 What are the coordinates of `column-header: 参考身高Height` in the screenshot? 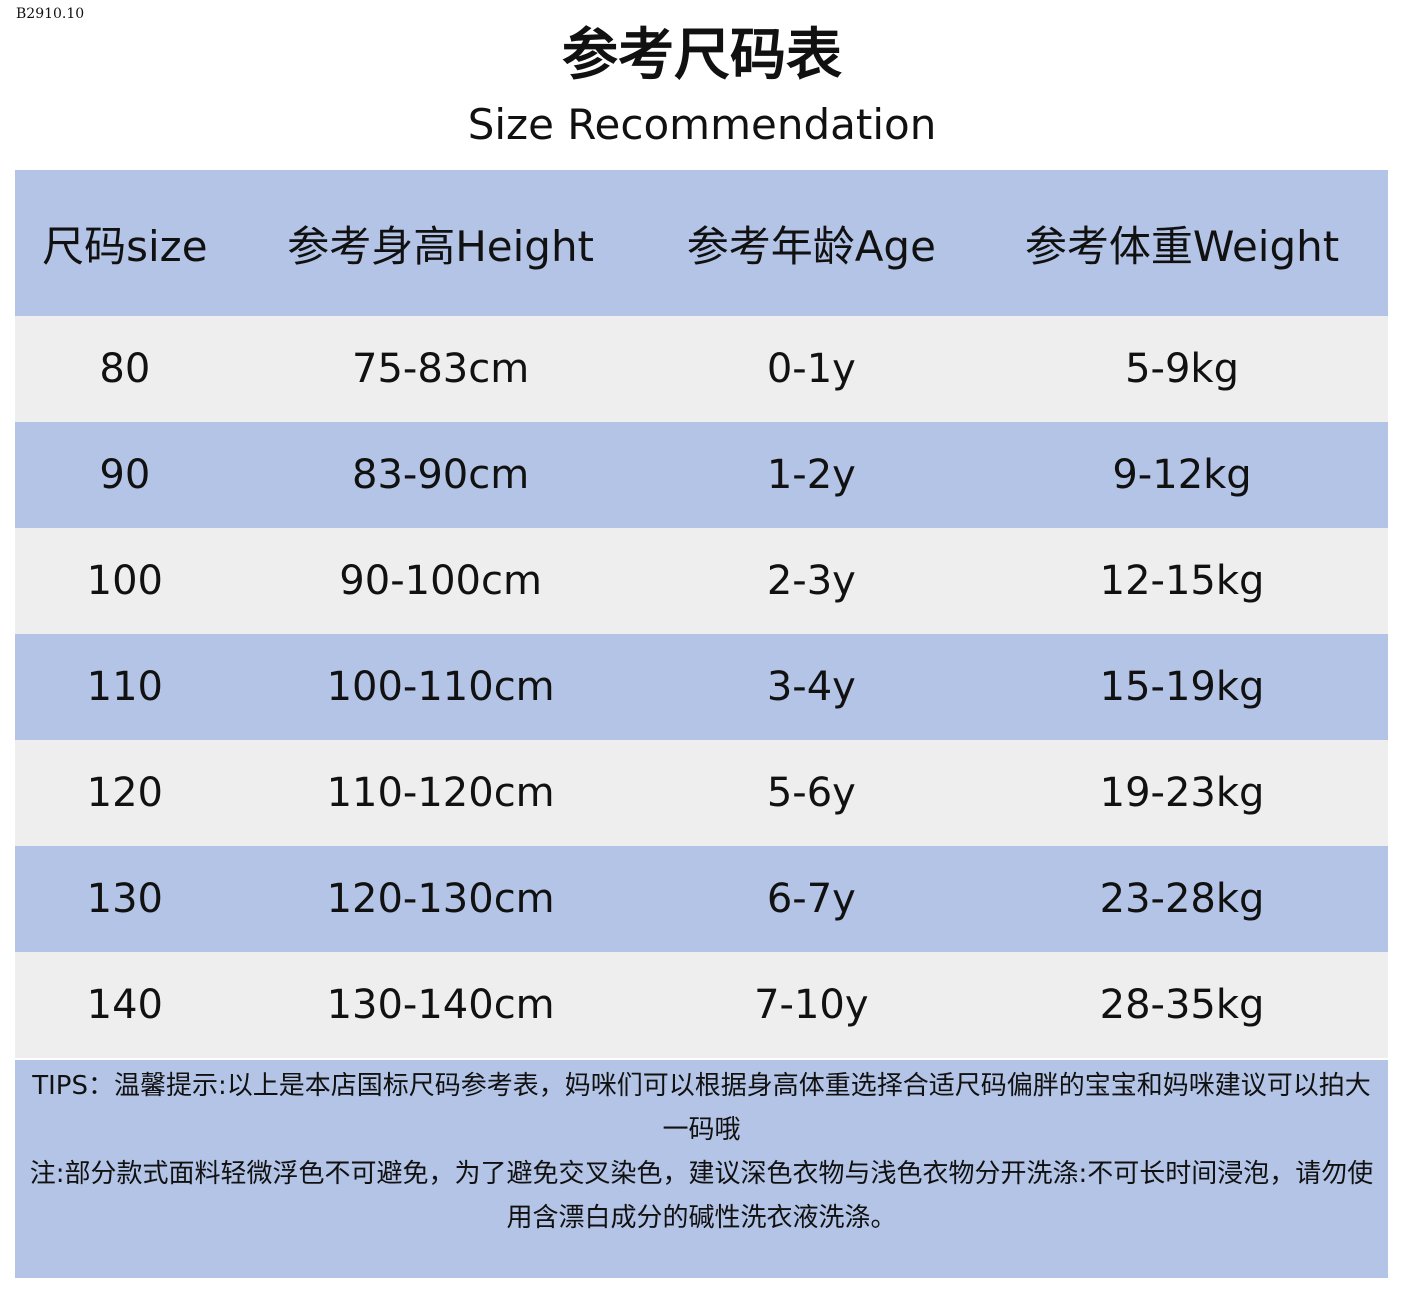 It's located at (440, 243).